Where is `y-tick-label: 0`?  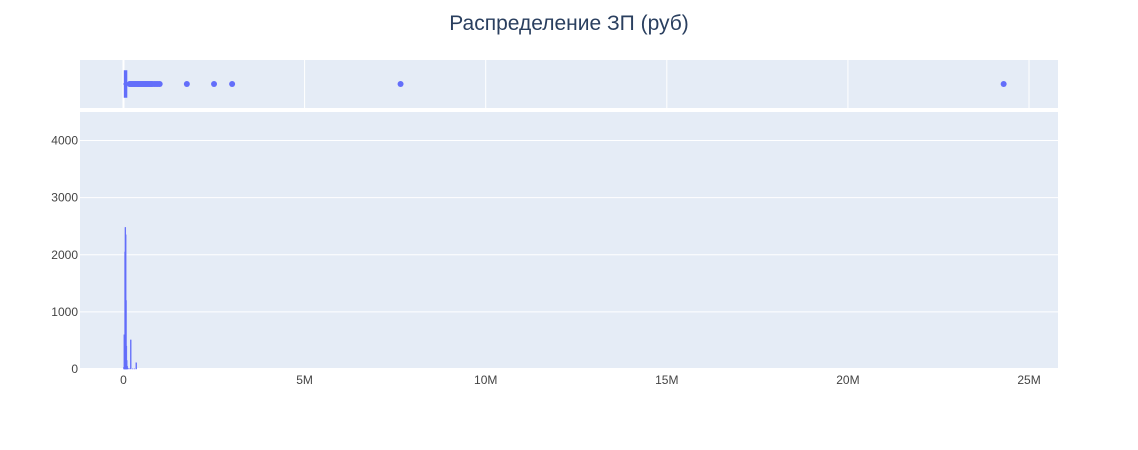 y-tick-label: 0 is located at coordinates (74, 369).